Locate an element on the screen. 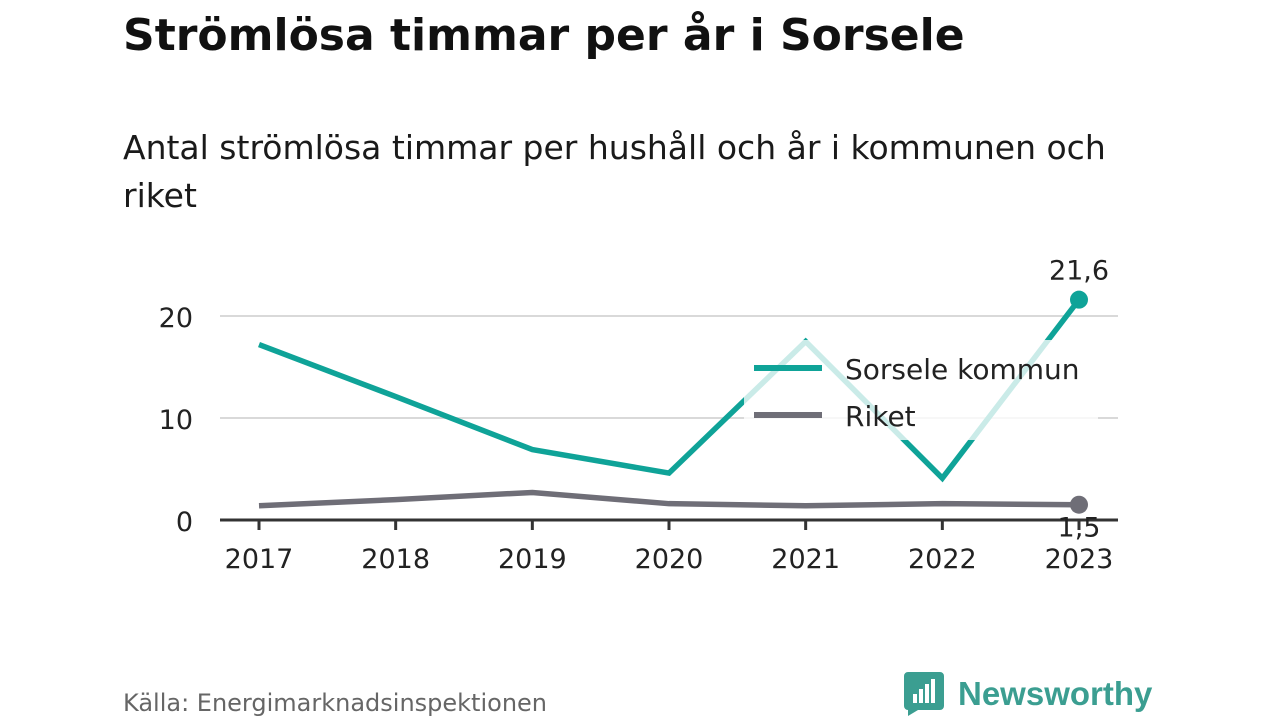 The image size is (1280, 720). y-tick-label: 20 is located at coordinates (176, 318).